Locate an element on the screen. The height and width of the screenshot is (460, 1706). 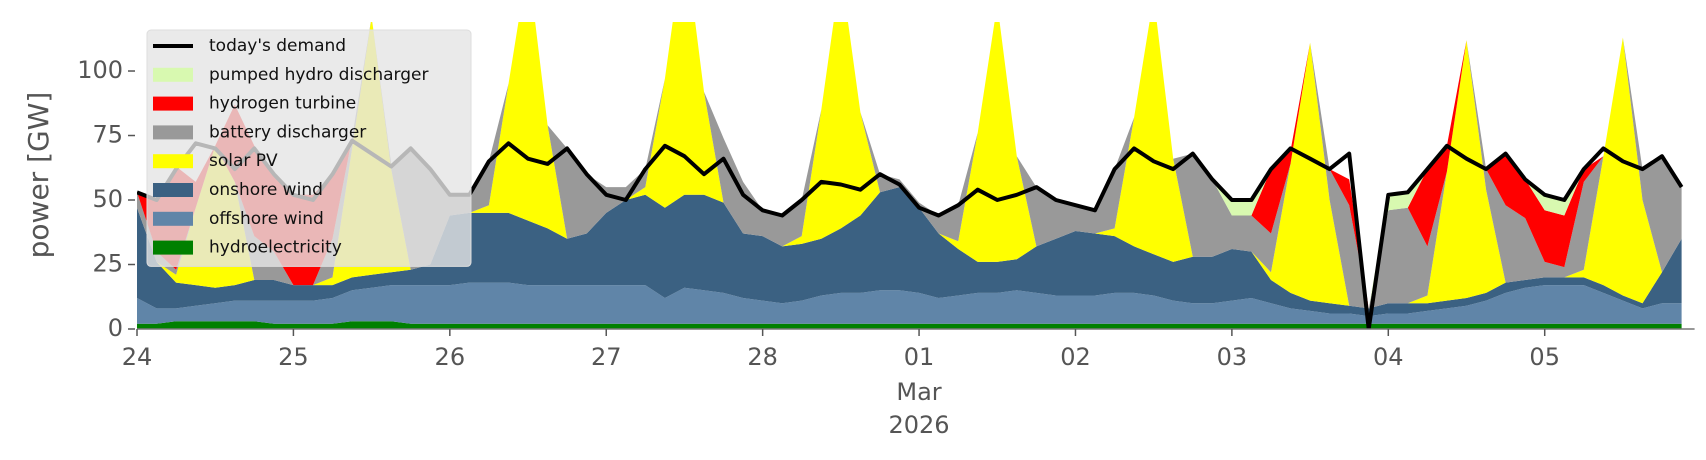
x-year-label: 2026 is located at coordinates (918, 425).